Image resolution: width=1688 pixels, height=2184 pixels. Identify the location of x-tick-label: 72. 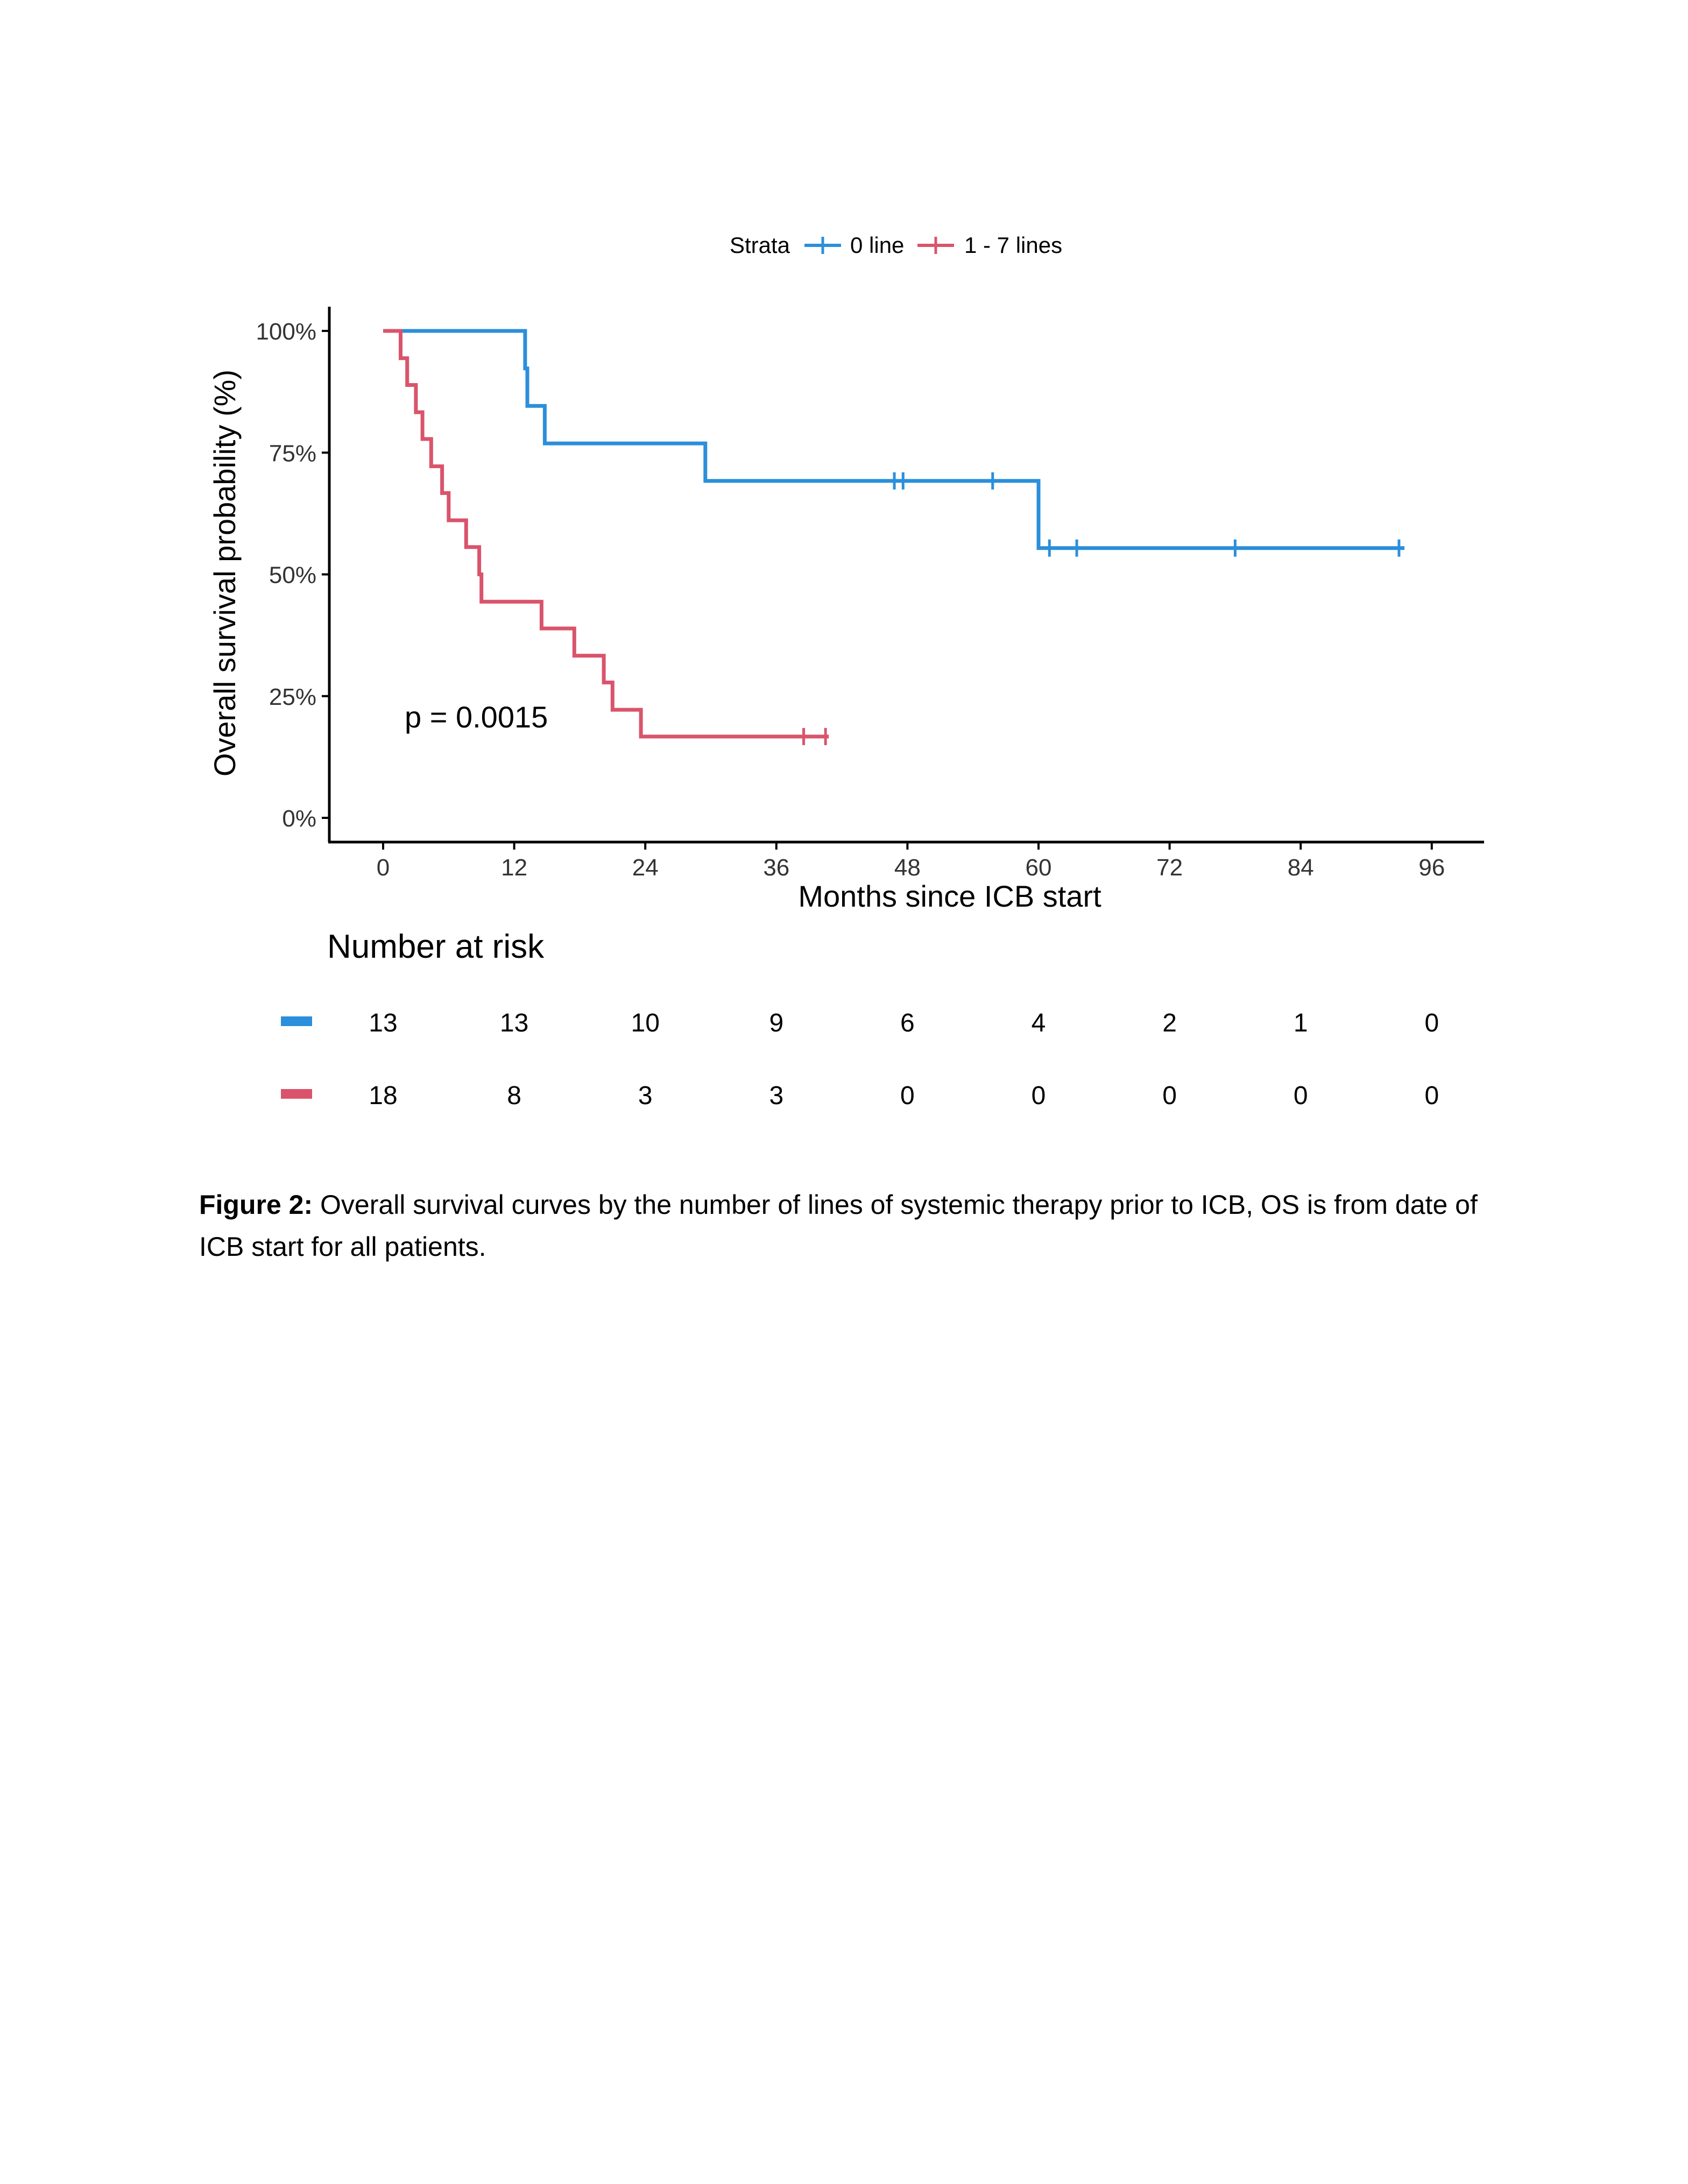
(1169, 867).